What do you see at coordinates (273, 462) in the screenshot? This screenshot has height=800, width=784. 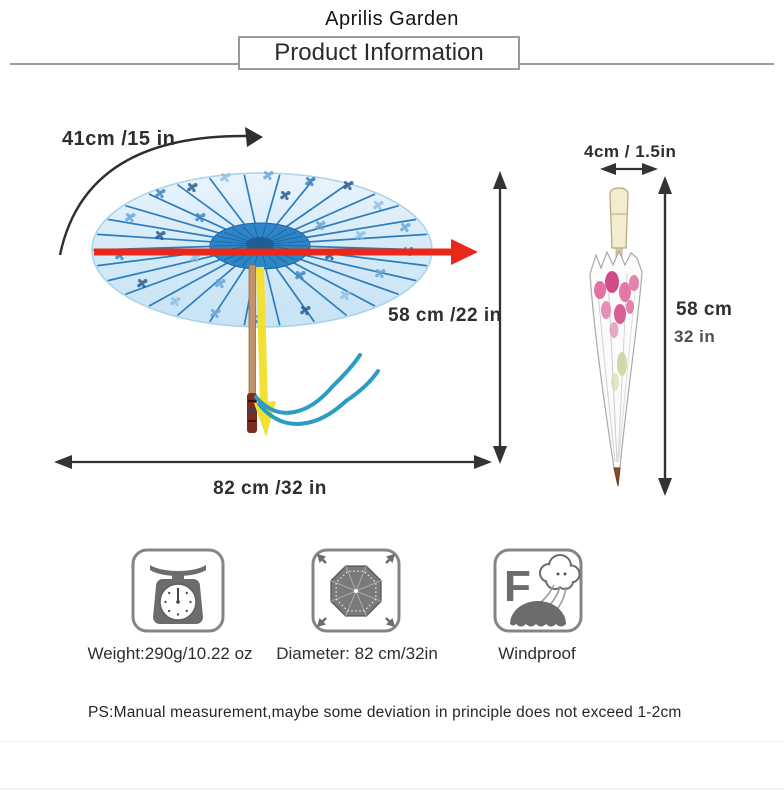 I see `width-dimension-arrow` at bounding box center [273, 462].